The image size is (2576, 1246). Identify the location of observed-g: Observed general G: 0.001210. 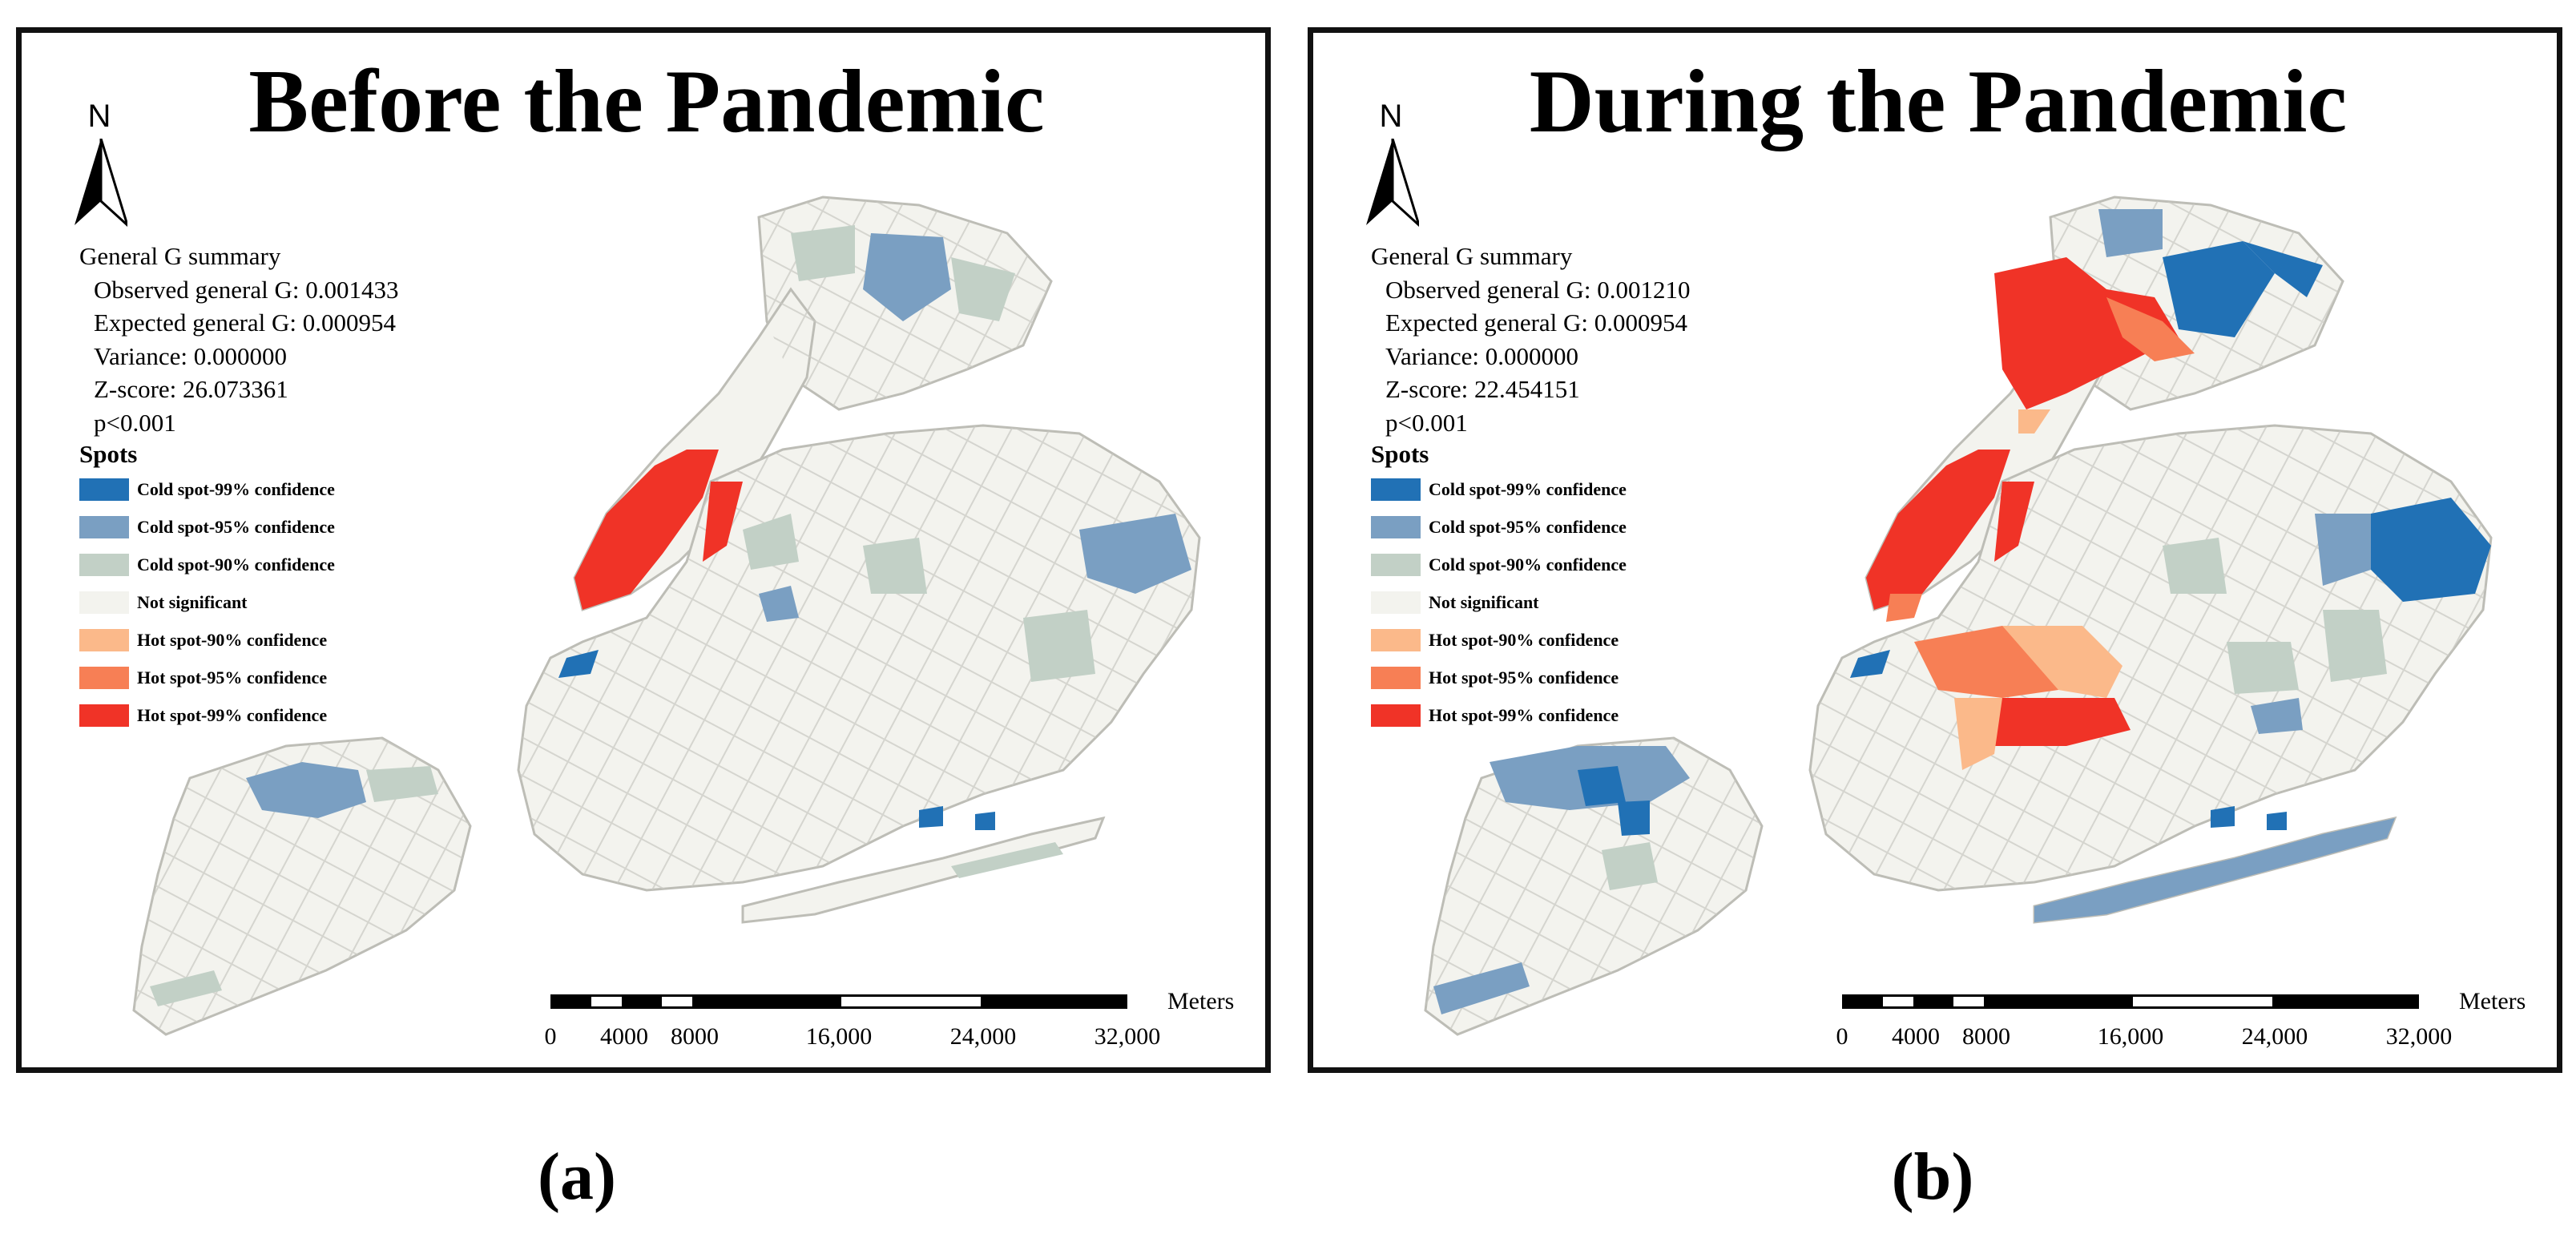
(1538, 289).